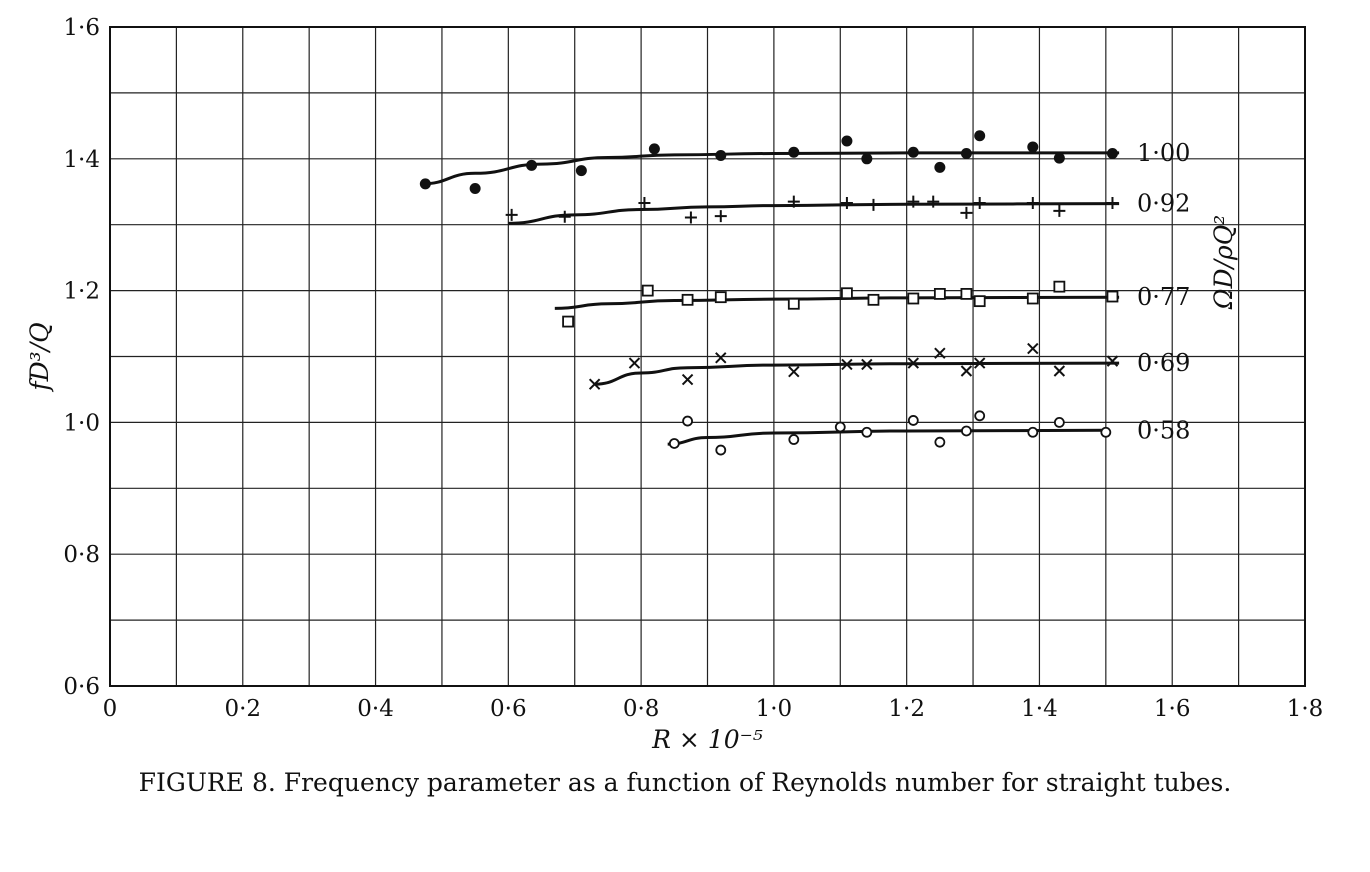 This screenshot has height=872, width=1370. I want to click on x-tick-label: 0·2, so click(242, 709).